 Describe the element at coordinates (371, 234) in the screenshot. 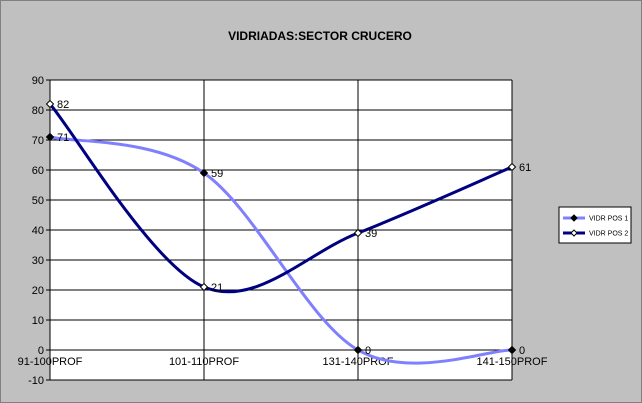

I see `data-label: 39` at that location.